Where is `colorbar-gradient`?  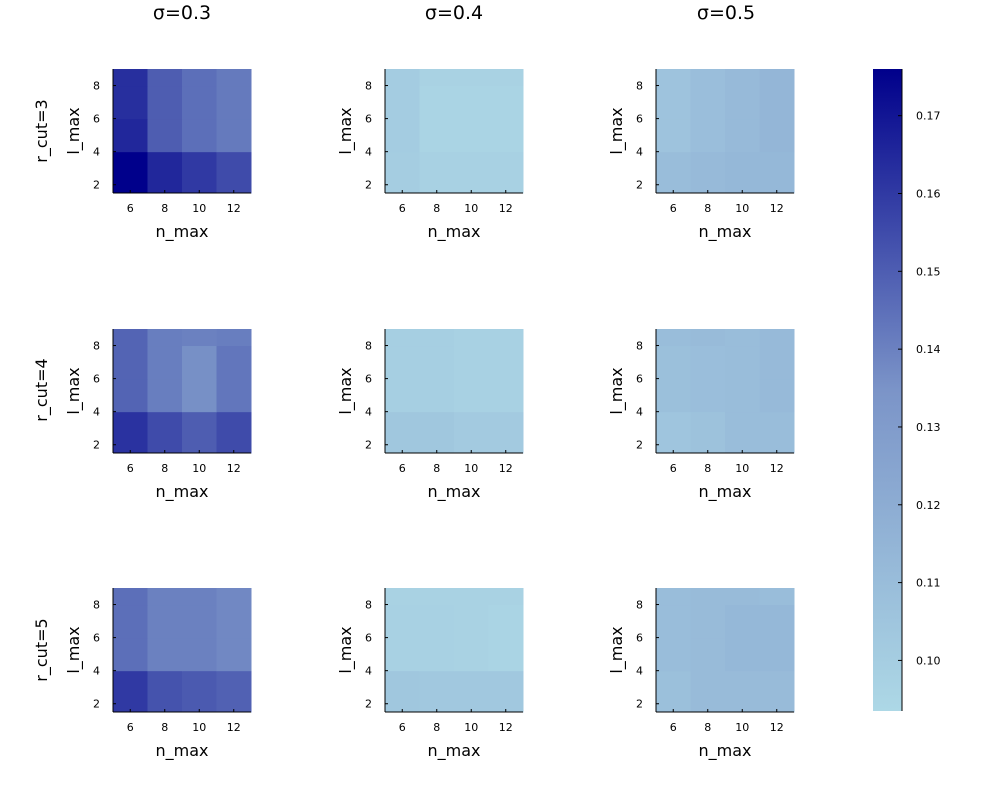 colorbar-gradient is located at coordinates (887, 390).